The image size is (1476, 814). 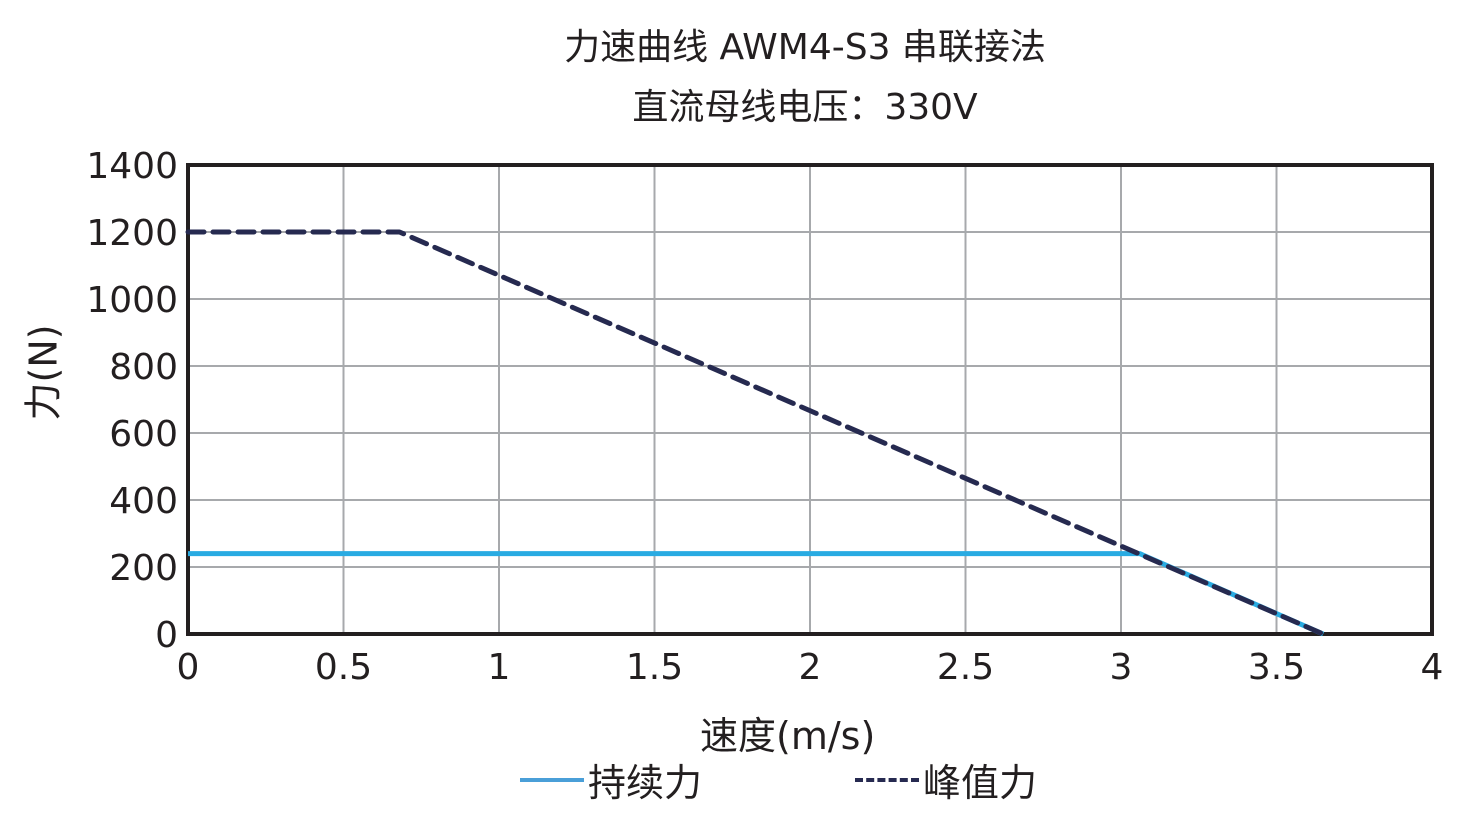 I want to click on x-tick-label: 2.5, so click(x=965, y=667).